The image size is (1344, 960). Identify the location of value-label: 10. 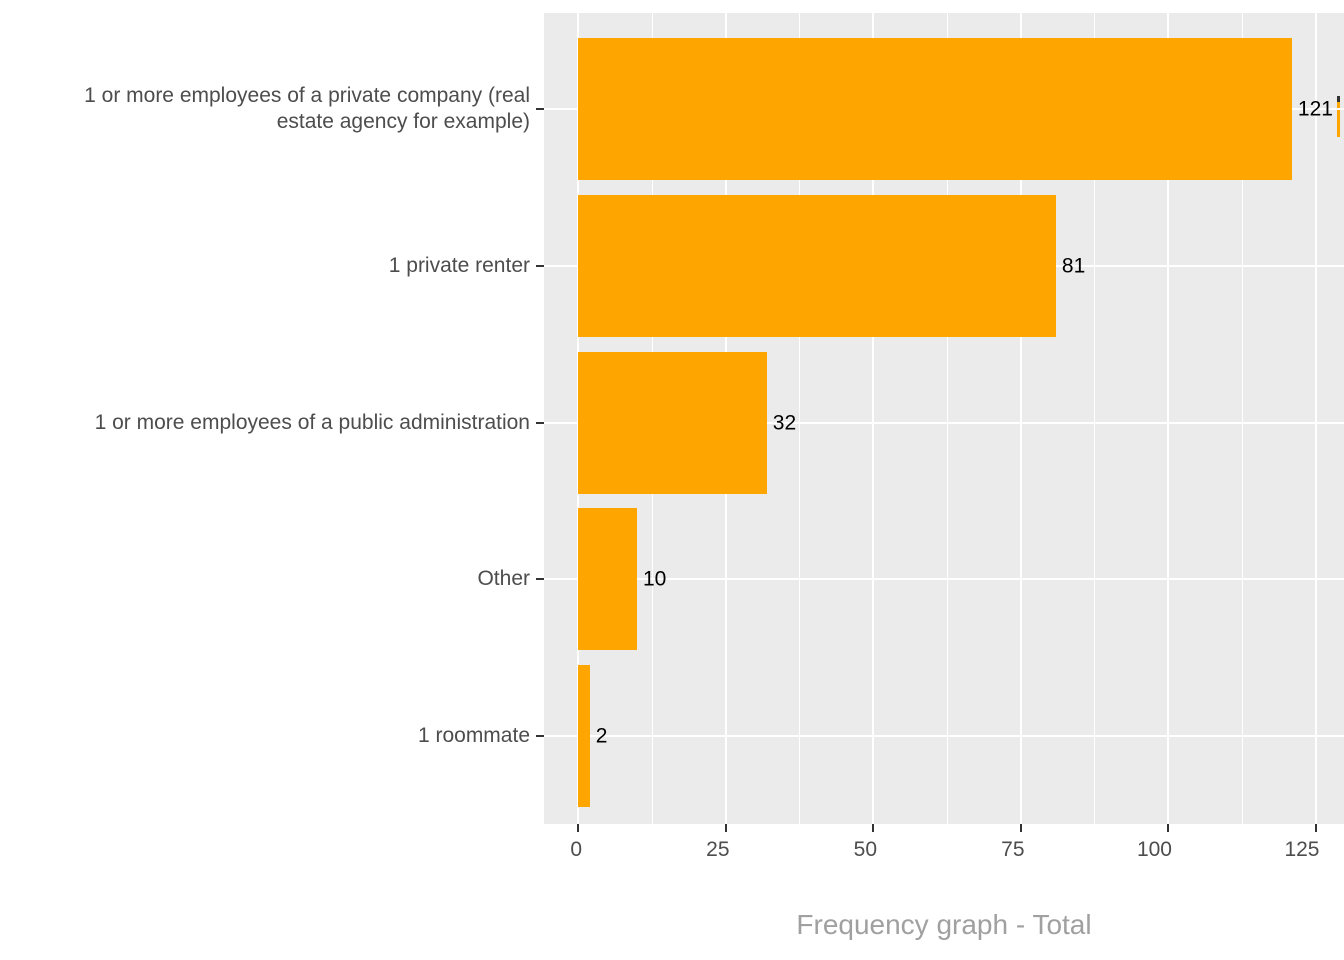
(655, 579).